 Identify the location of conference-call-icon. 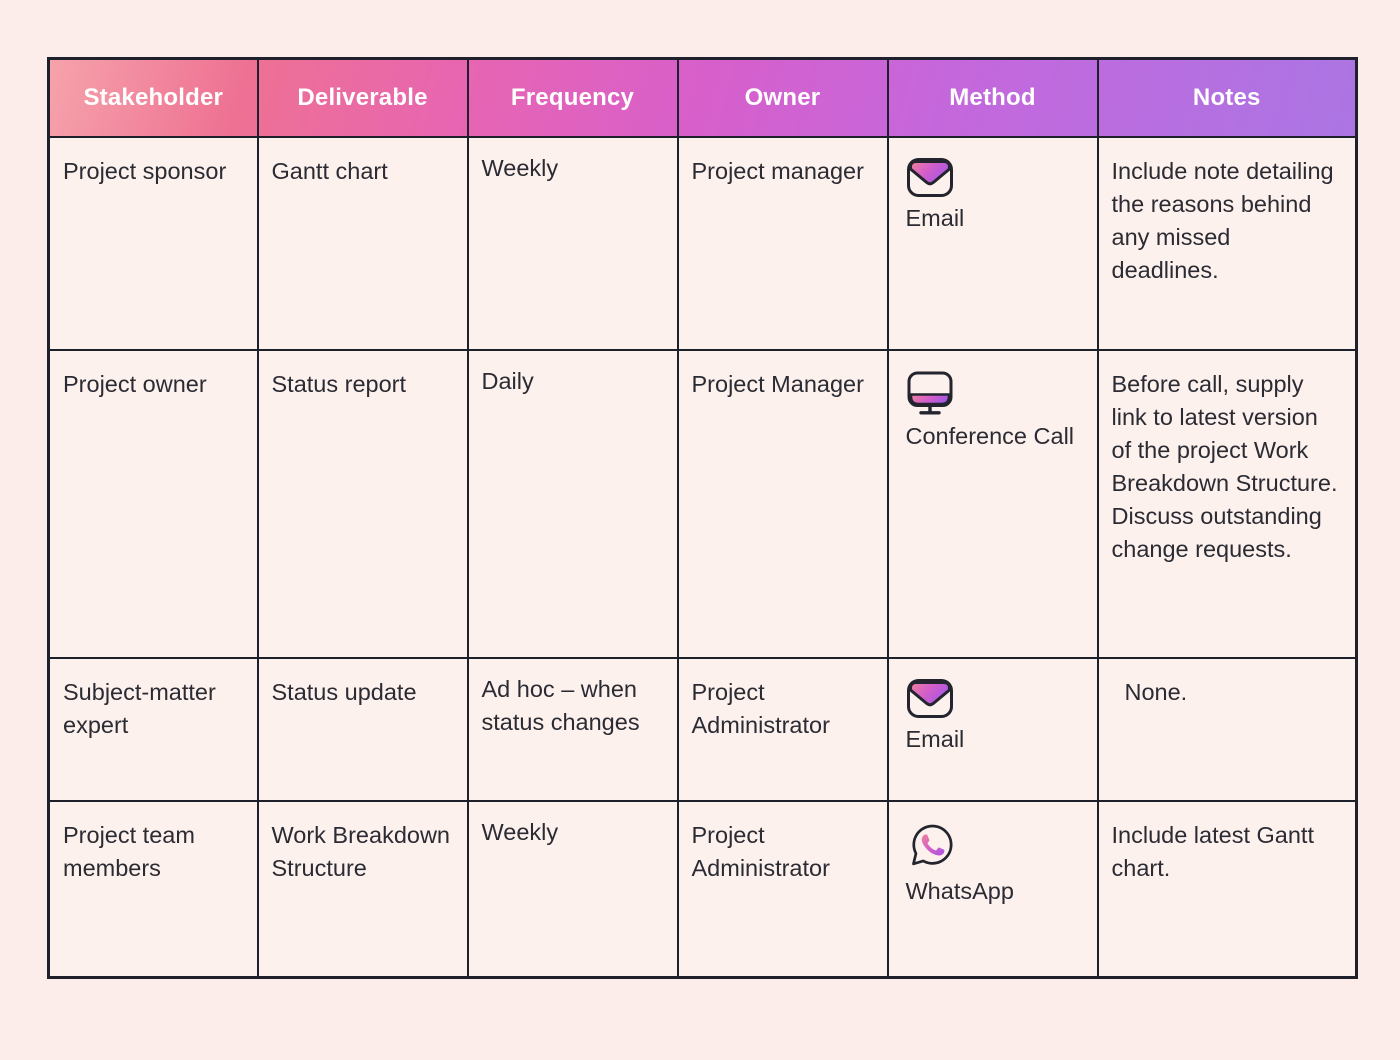
(929, 393).